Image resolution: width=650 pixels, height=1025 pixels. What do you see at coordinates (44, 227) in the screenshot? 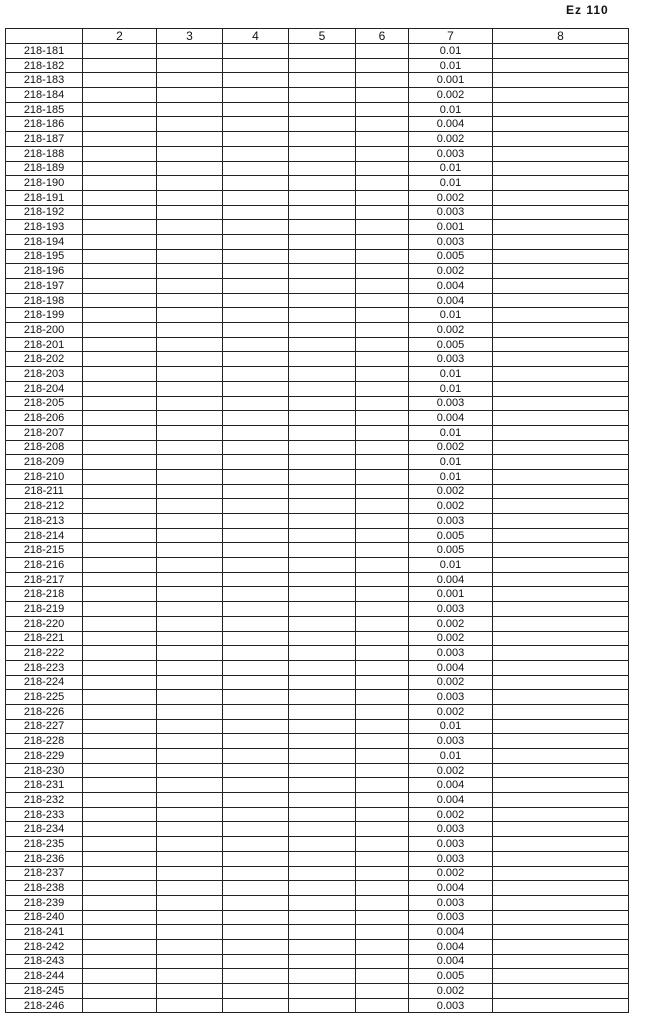
I see `sample-id-cell: 218-193` at bounding box center [44, 227].